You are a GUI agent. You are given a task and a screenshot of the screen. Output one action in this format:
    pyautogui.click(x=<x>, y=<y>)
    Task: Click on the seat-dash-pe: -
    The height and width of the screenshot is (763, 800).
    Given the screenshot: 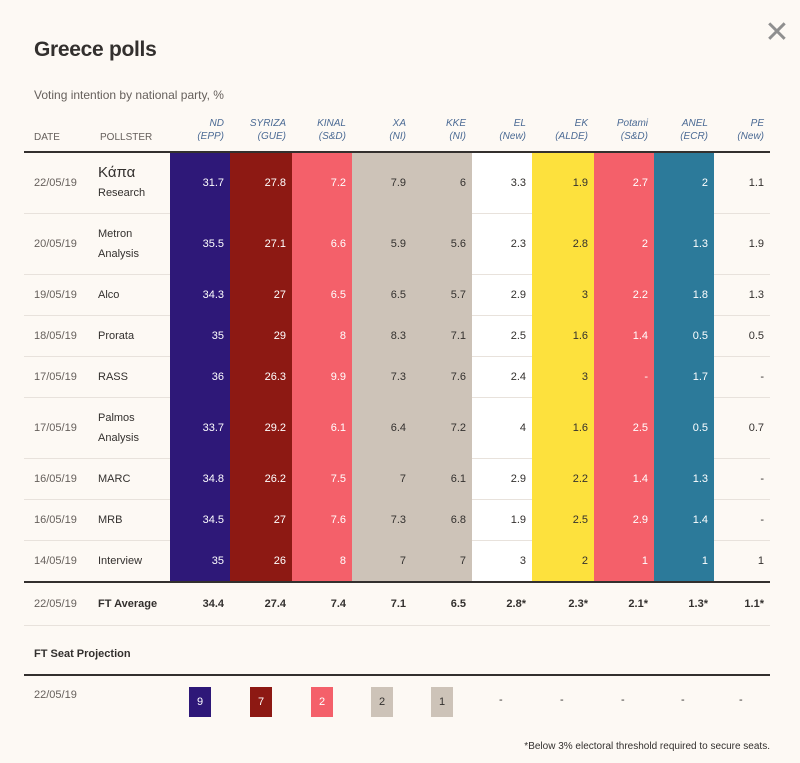 What is the action you would take?
    pyautogui.click(x=741, y=700)
    